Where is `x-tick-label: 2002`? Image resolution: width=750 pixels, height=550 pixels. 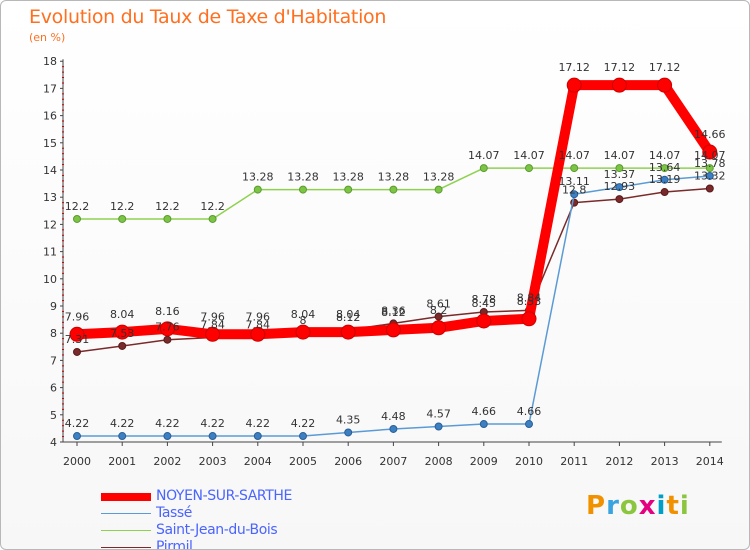 x-tick-label: 2002 is located at coordinates (167, 461).